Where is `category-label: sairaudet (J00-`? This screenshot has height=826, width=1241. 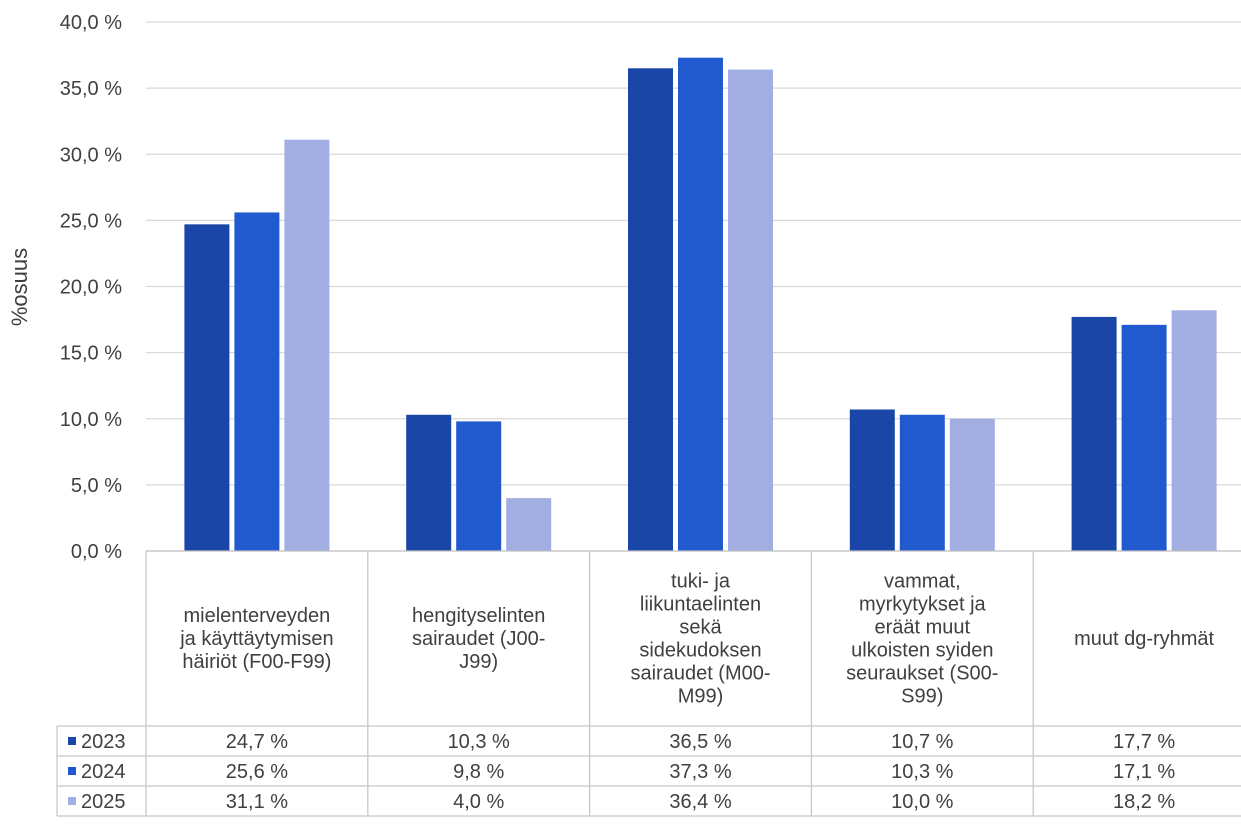
category-label: sairaudet (J00- is located at coordinates (478, 639).